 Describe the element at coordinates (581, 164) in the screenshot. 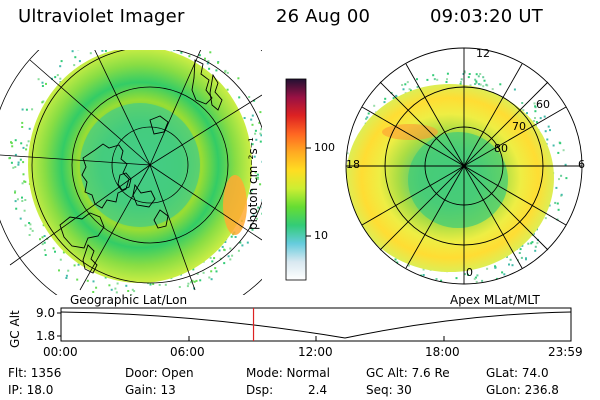

I see `mlt-label-6: 6` at that location.